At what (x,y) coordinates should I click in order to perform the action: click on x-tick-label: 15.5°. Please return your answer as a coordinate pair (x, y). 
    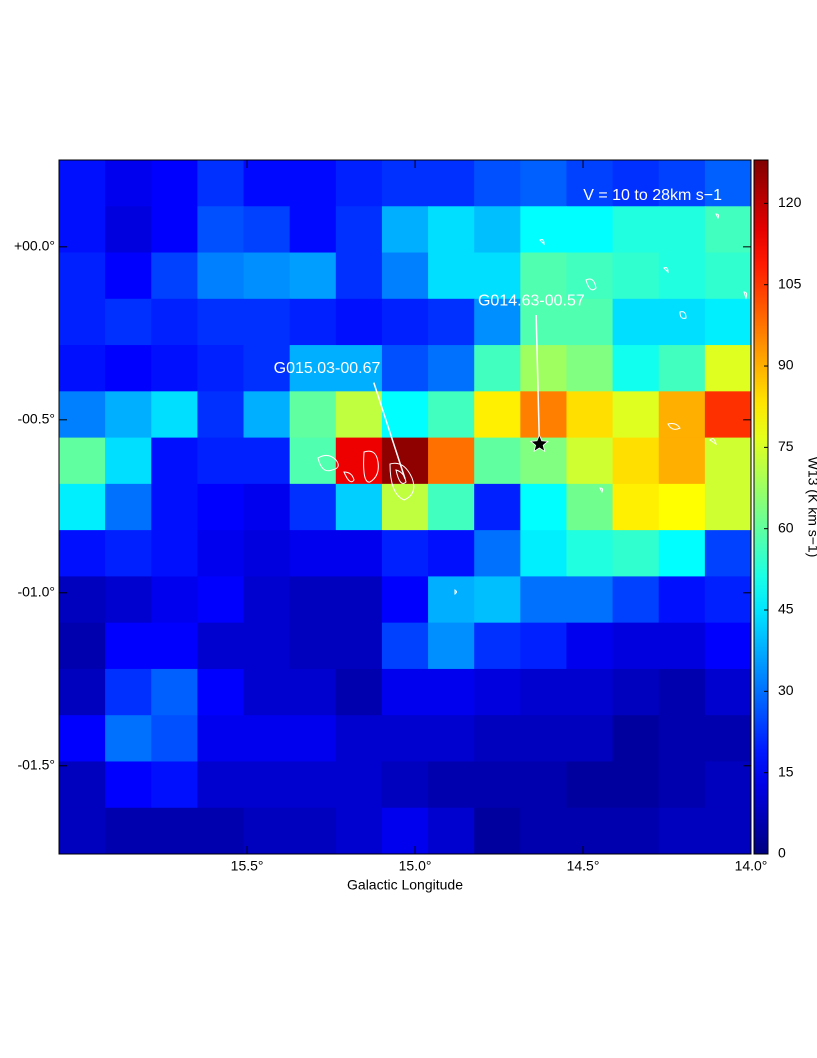
    Looking at the image, I should click on (247, 866).